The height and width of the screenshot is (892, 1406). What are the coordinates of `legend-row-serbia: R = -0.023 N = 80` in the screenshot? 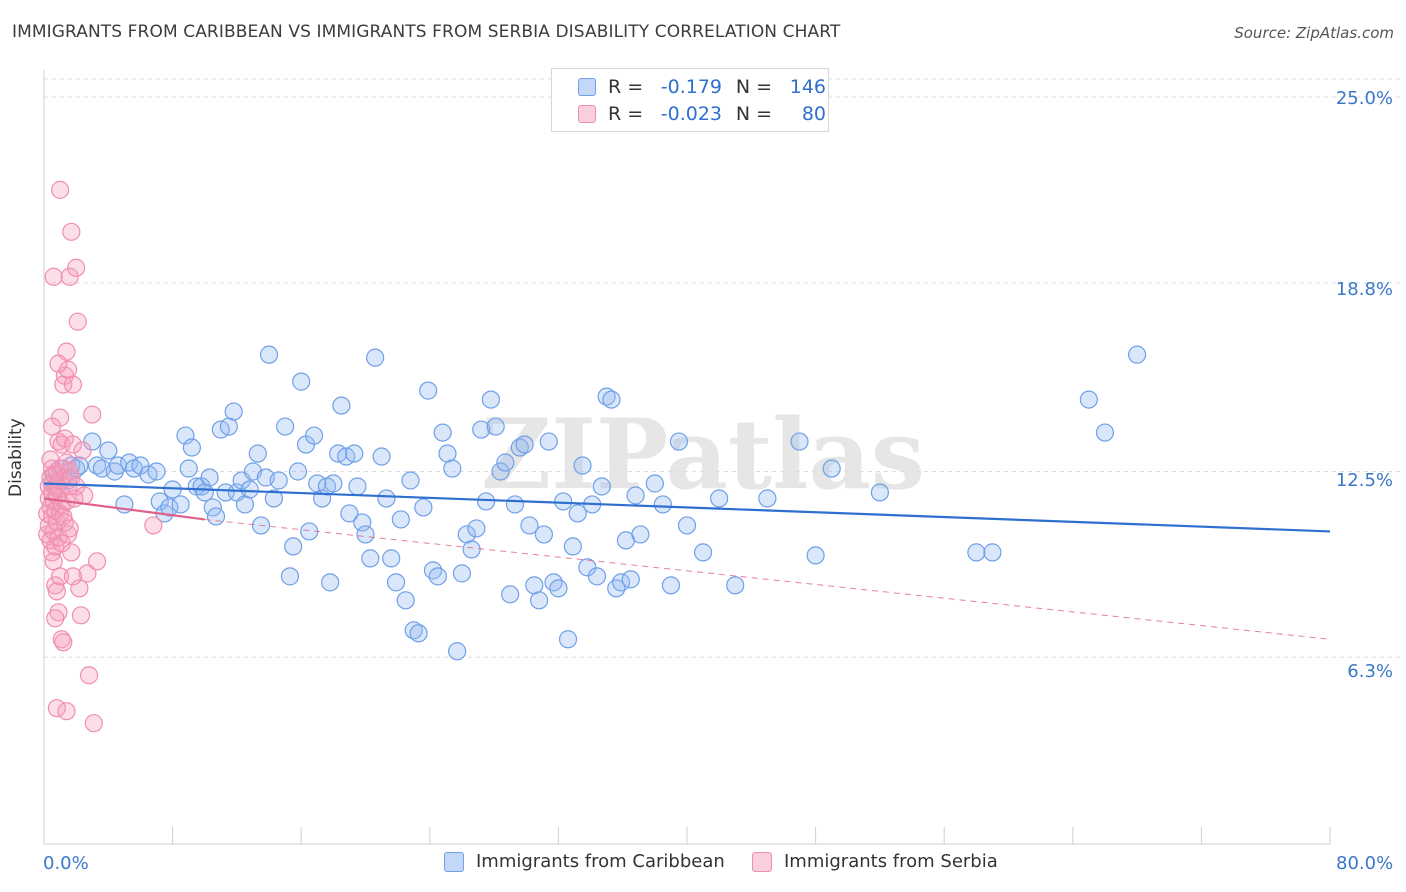 It's located at (689, 114).